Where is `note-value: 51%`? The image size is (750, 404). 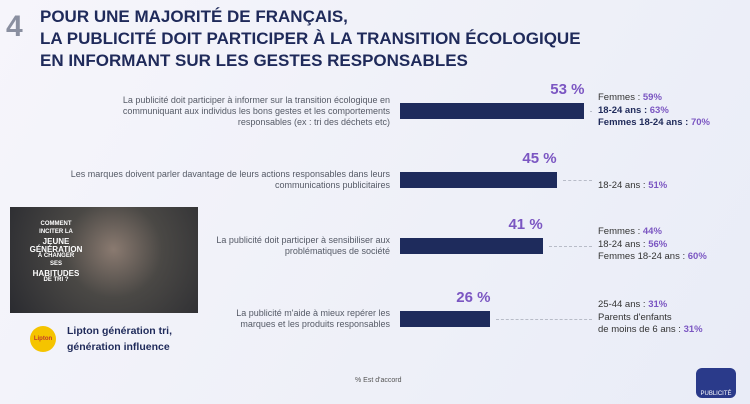 note-value: 51% is located at coordinates (658, 185).